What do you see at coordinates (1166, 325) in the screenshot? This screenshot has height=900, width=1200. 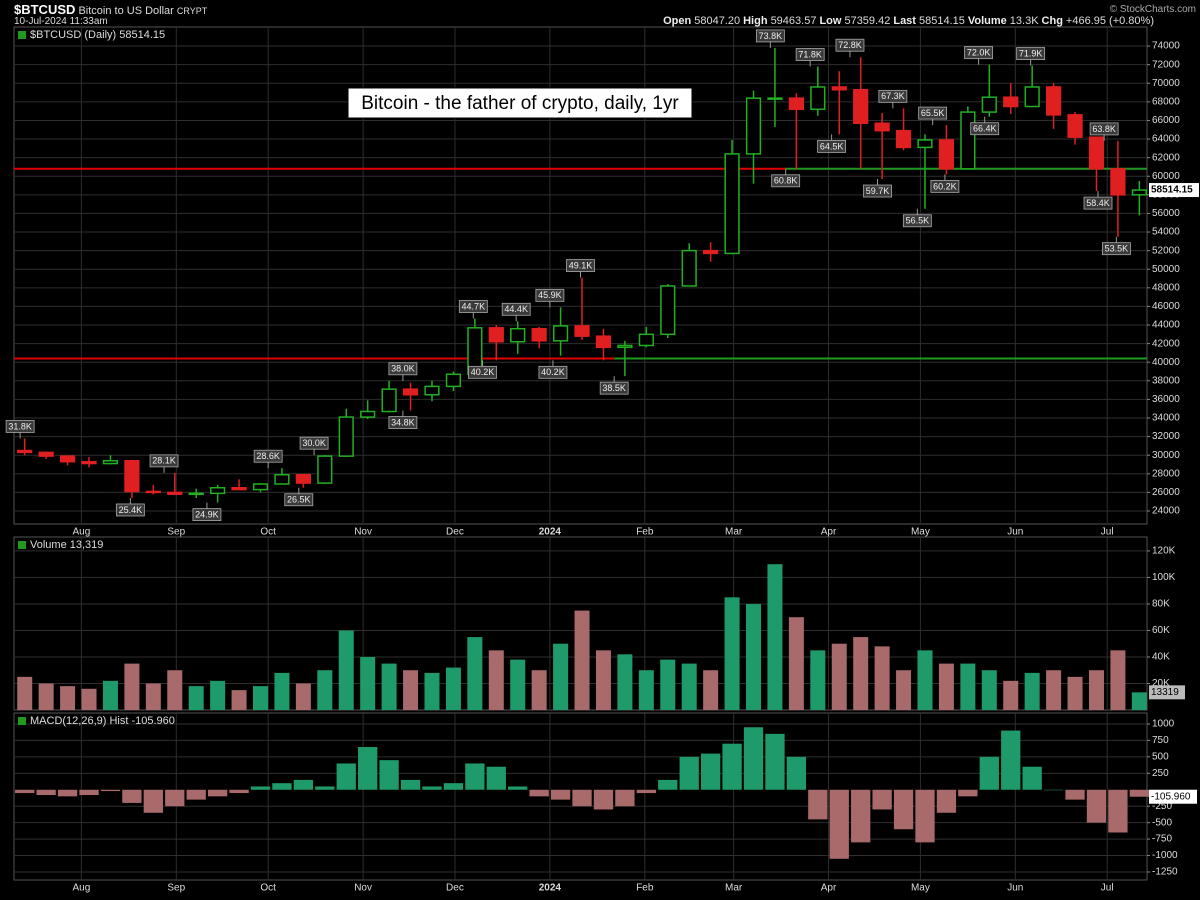 I see `y-tick-label: 44000` at bounding box center [1166, 325].